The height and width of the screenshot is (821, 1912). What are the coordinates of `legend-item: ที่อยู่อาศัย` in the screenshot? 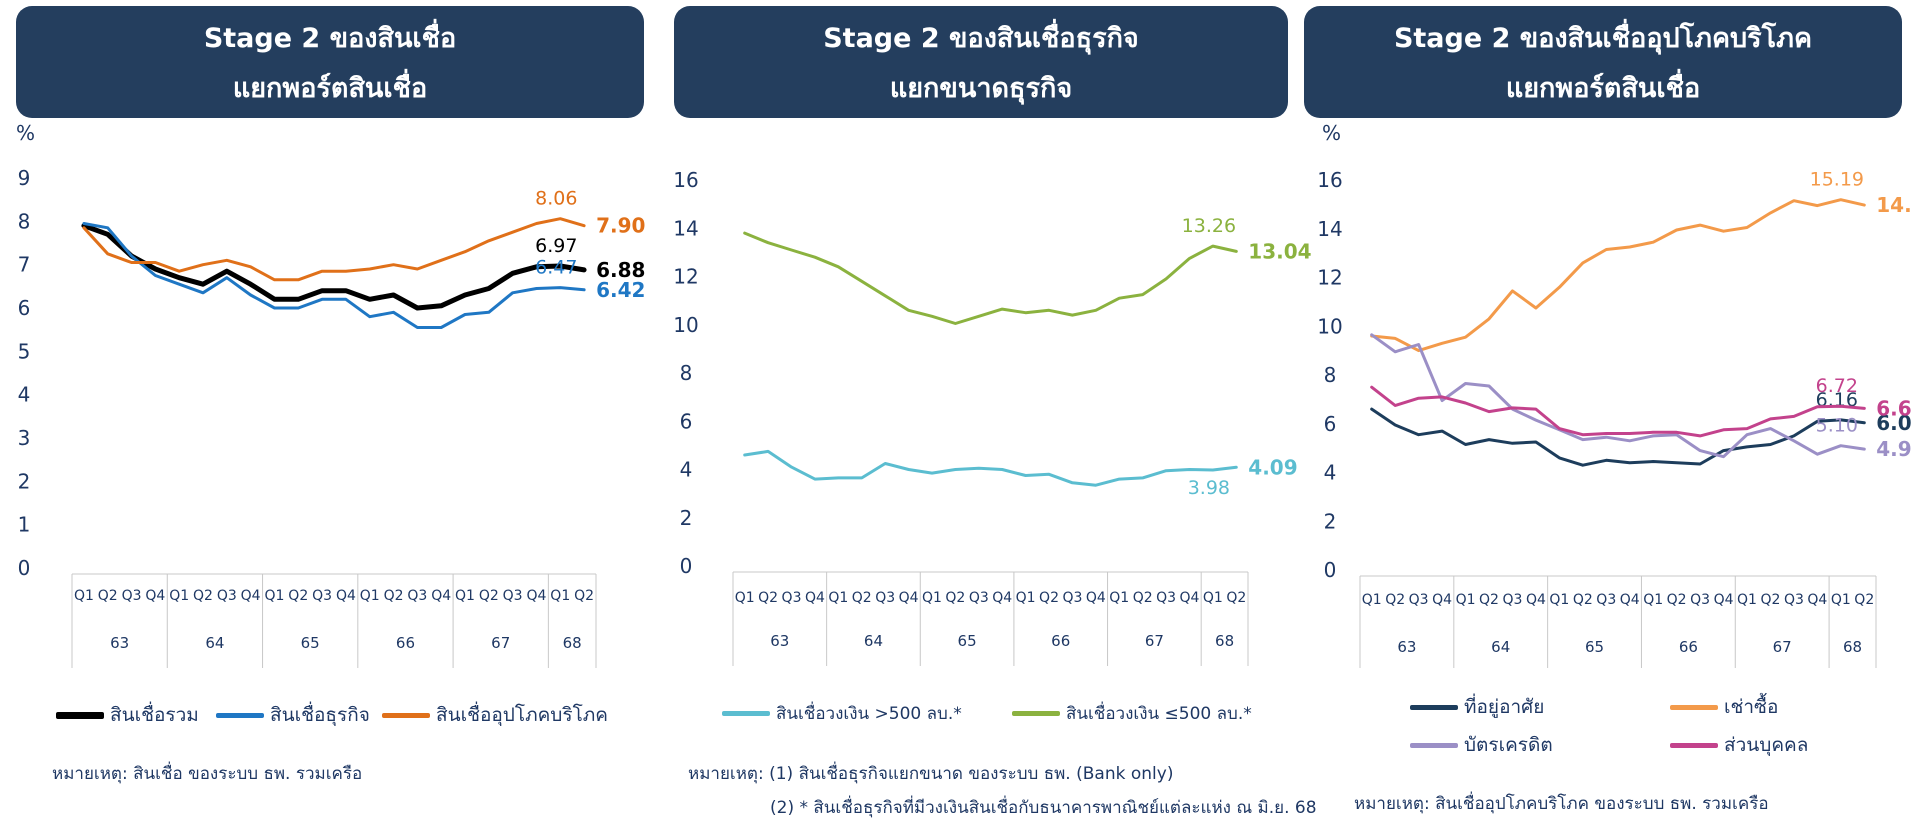 It's located at (1477, 707).